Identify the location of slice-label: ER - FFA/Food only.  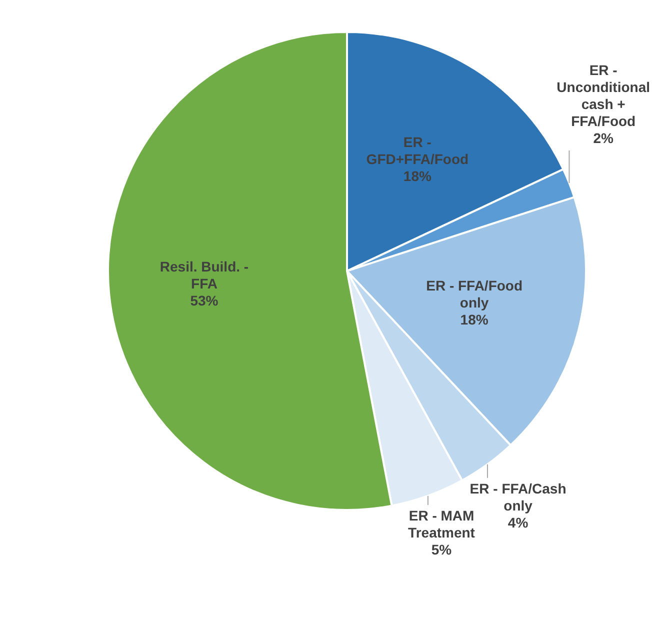
(474, 294).